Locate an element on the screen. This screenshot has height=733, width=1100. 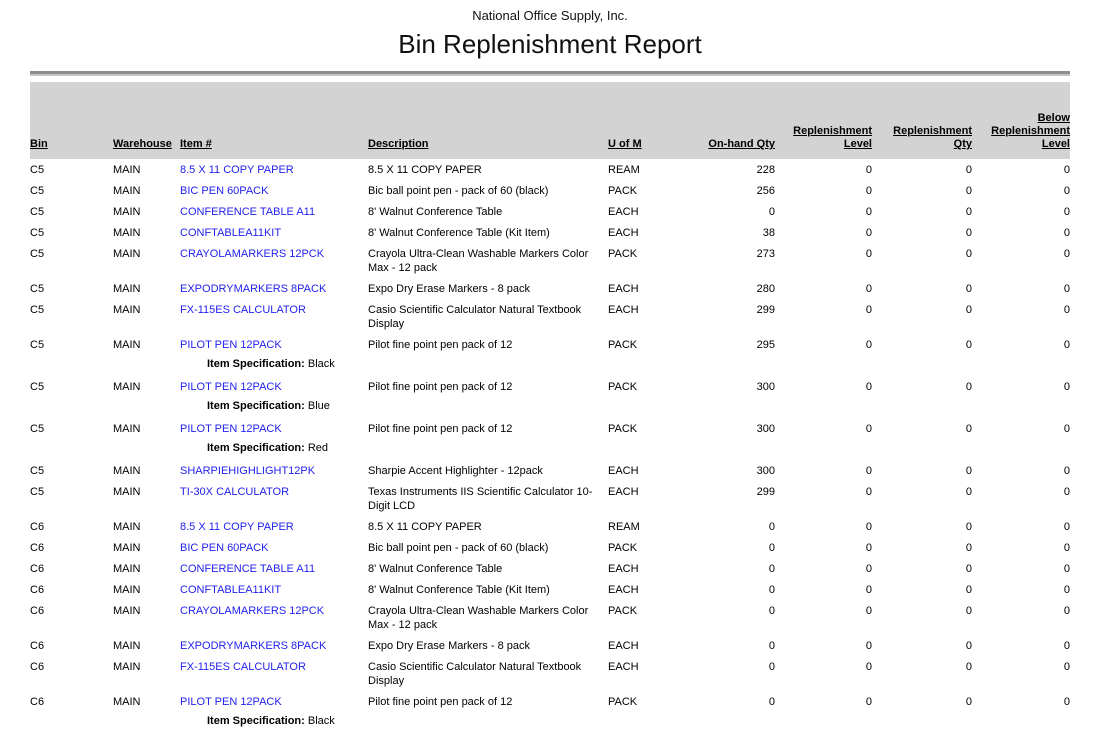
item-specification-row: Item Specification: Red is located at coordinates (550, 449).